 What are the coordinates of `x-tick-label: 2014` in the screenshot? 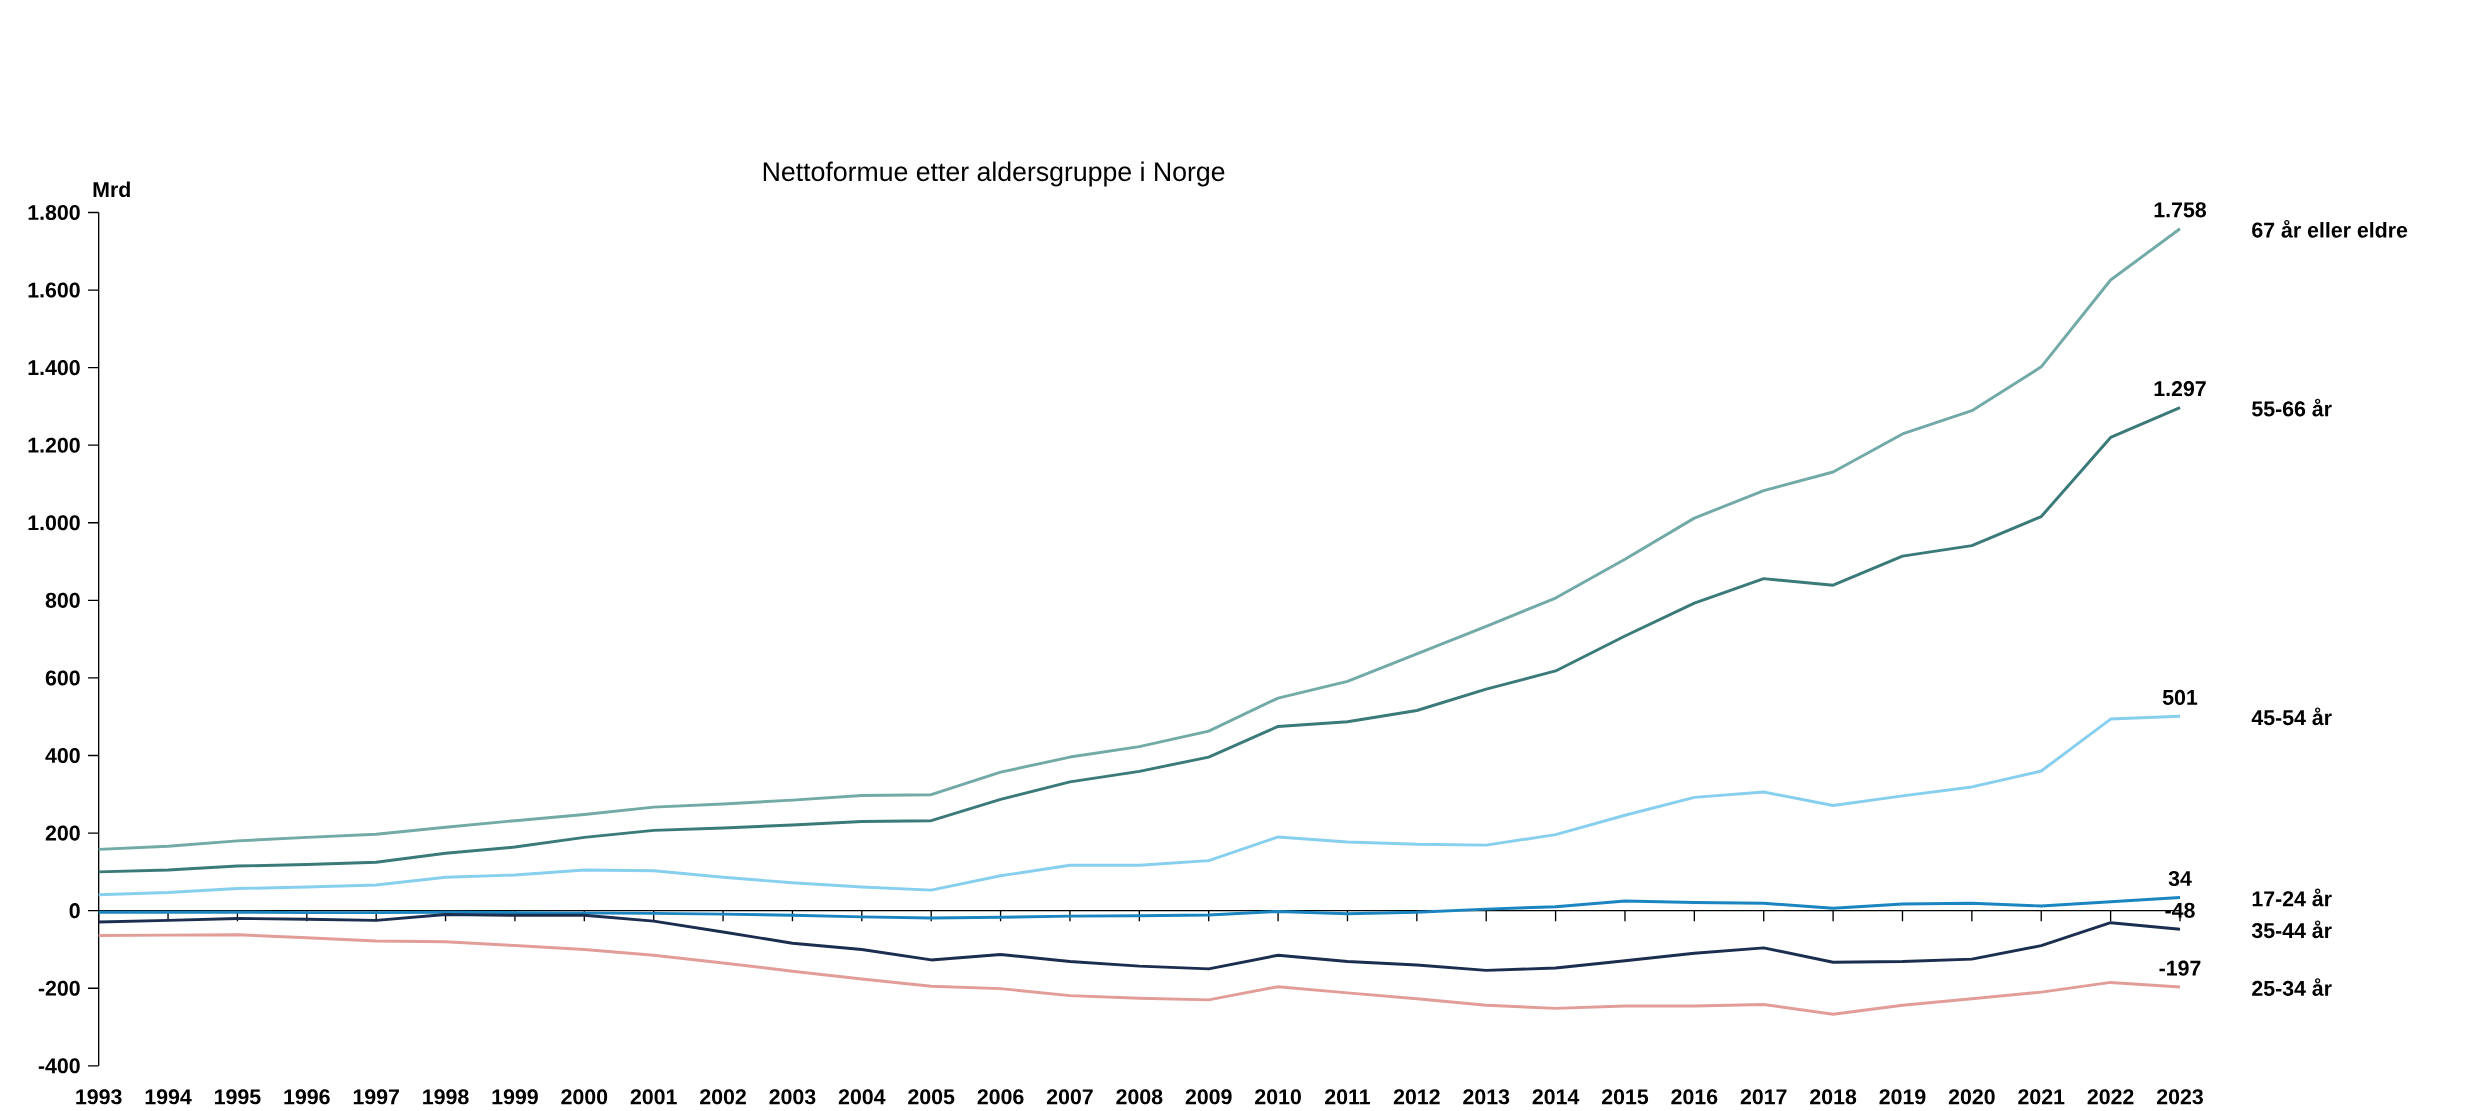 It's located at (1556, 1097).